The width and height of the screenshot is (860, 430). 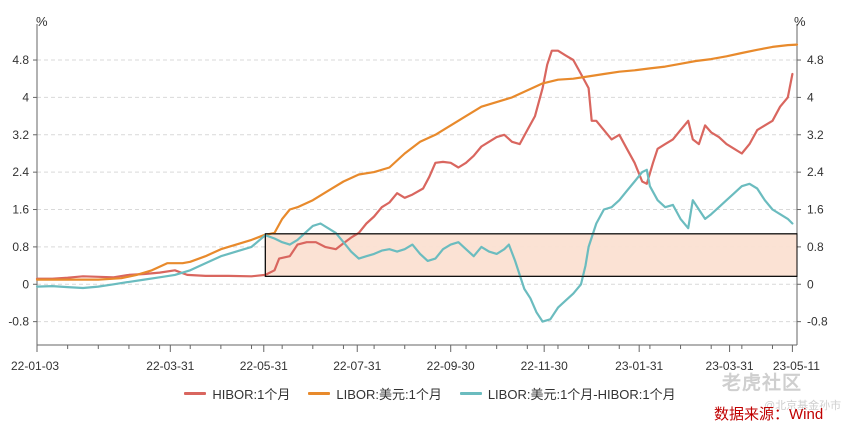 I want to click on y-tick-label-left: 3.2, so click(x=20, y=135).